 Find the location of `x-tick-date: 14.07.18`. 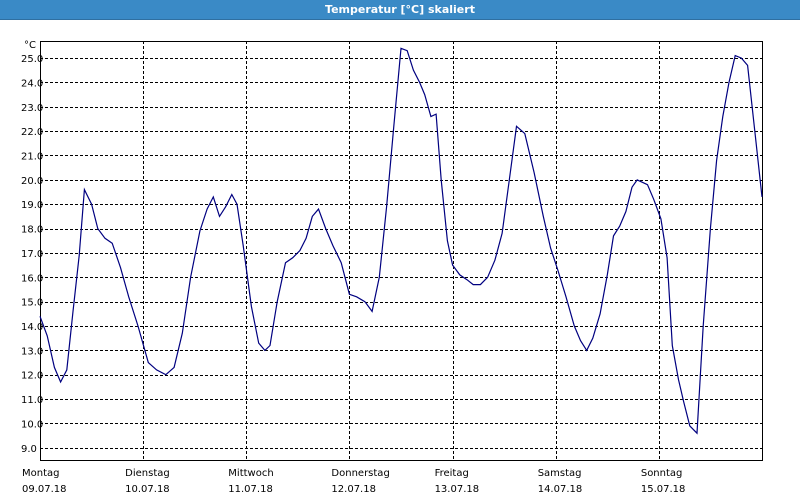

x-tick-date: 14.07.18 is located at coordinates (560, 489).